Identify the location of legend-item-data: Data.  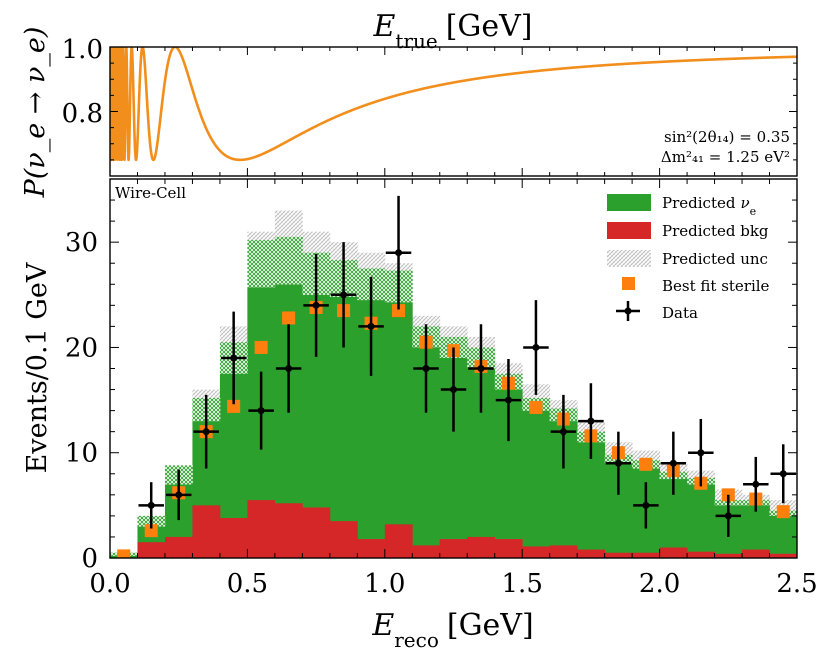
(657, 311).